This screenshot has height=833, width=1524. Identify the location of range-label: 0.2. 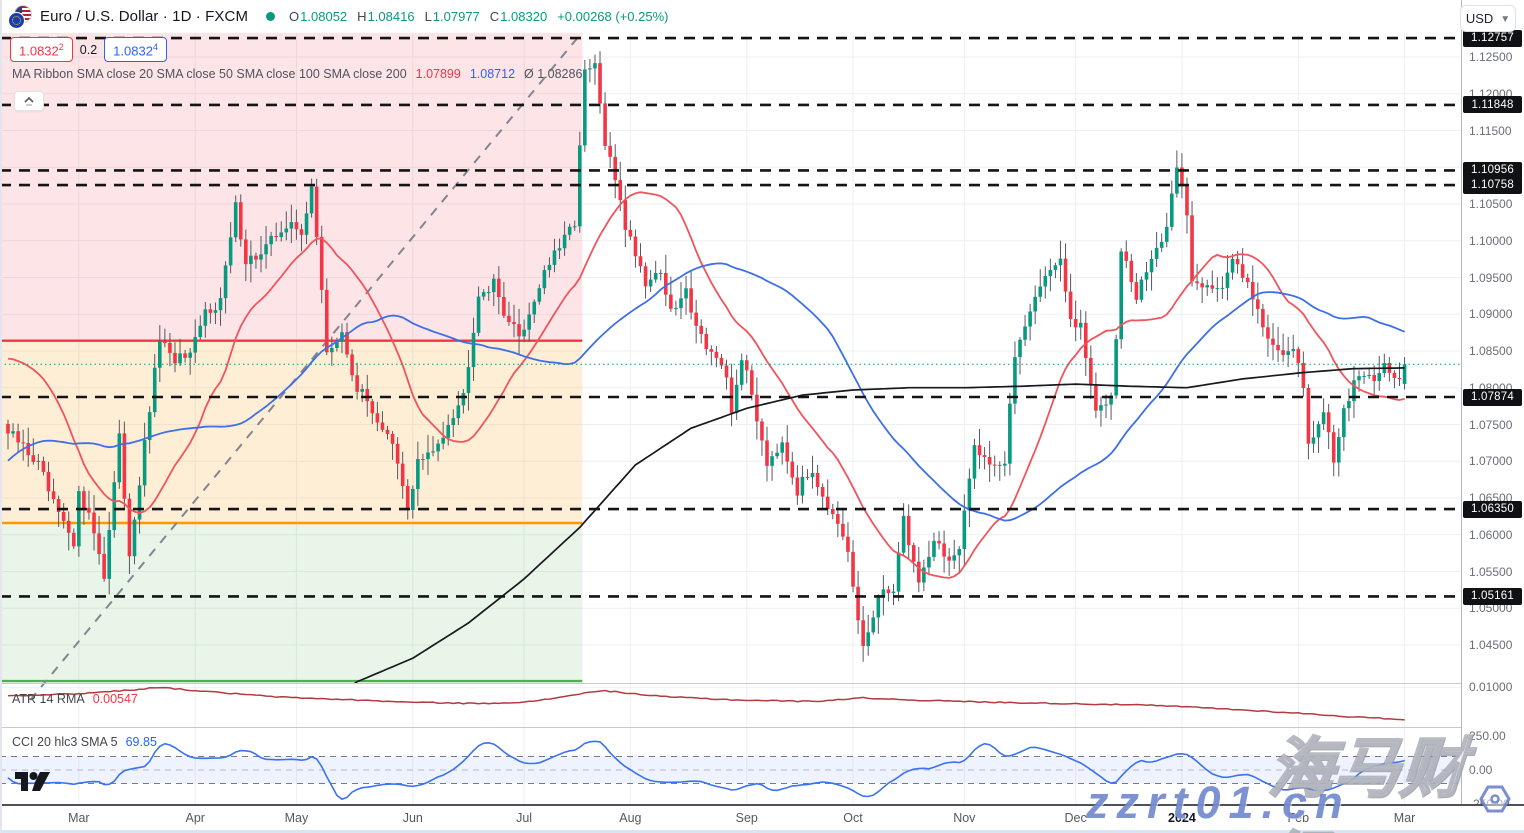
(88, 49).